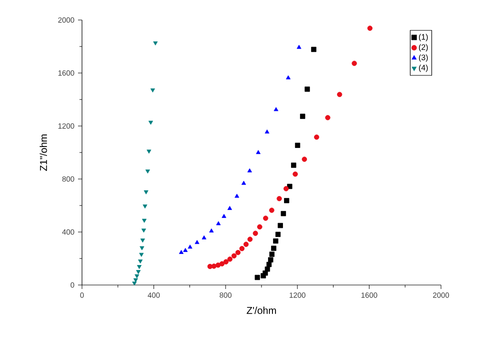 This screenshot has height=341, width=478. Describe the element at coordinates (44, 152) in the screenshot. I see `y-axis-title: Z1"/ohm` at that location.